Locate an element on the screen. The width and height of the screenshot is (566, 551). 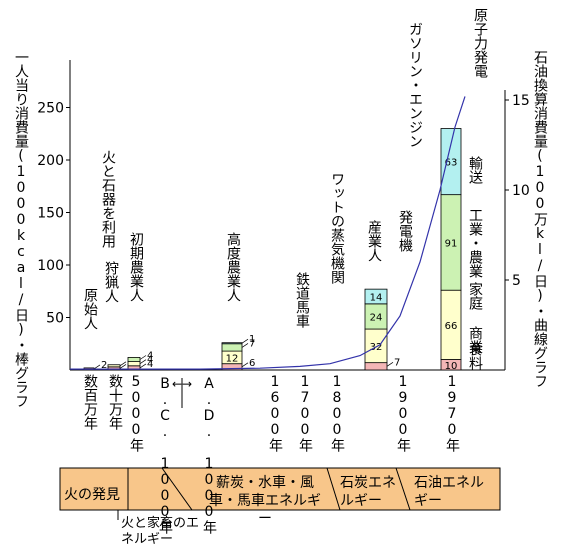
right-tick-label: 10 is located at coordinates (521, 191).